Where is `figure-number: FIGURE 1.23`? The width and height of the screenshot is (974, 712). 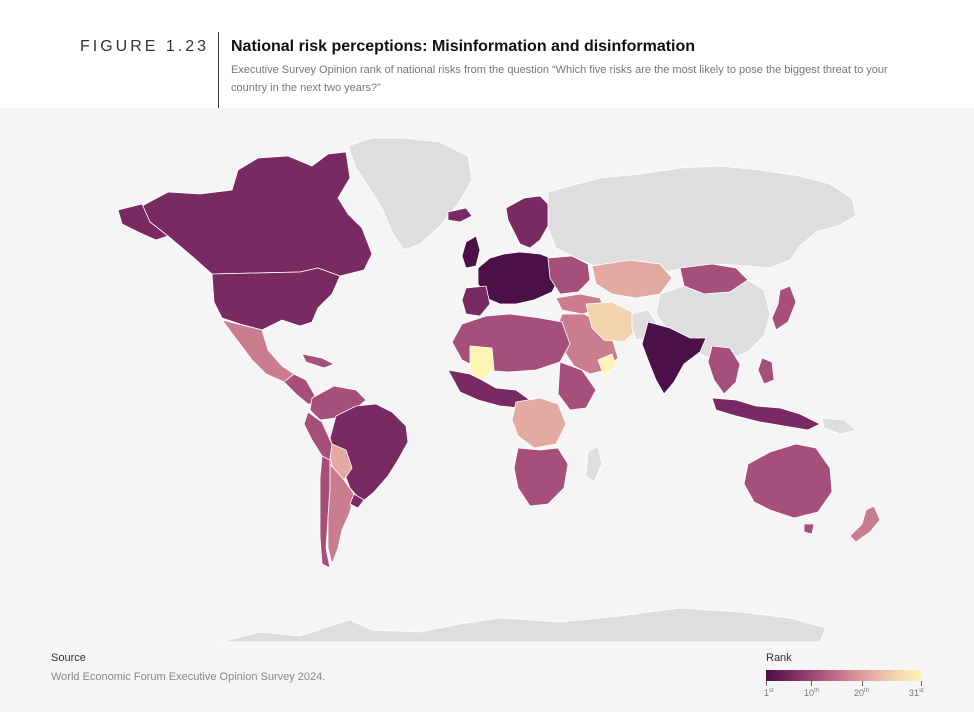 figure-number: FIGURE 1.23 is located at coordinates (145, 46).